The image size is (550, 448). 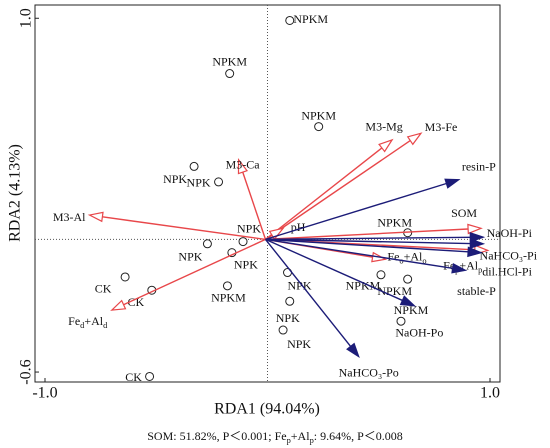 What do you see at coordinates (383, 127) in the screenshot?
I see `vector-label: M3-Mg` at bounding box center [383, 127].